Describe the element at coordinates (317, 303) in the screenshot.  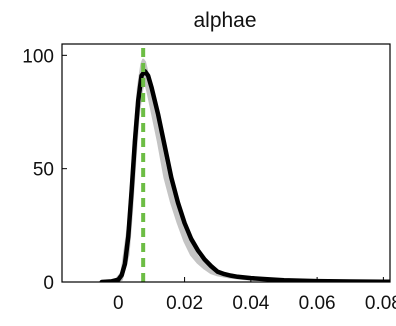
I see `x-tick-label: 0.06` at that location.